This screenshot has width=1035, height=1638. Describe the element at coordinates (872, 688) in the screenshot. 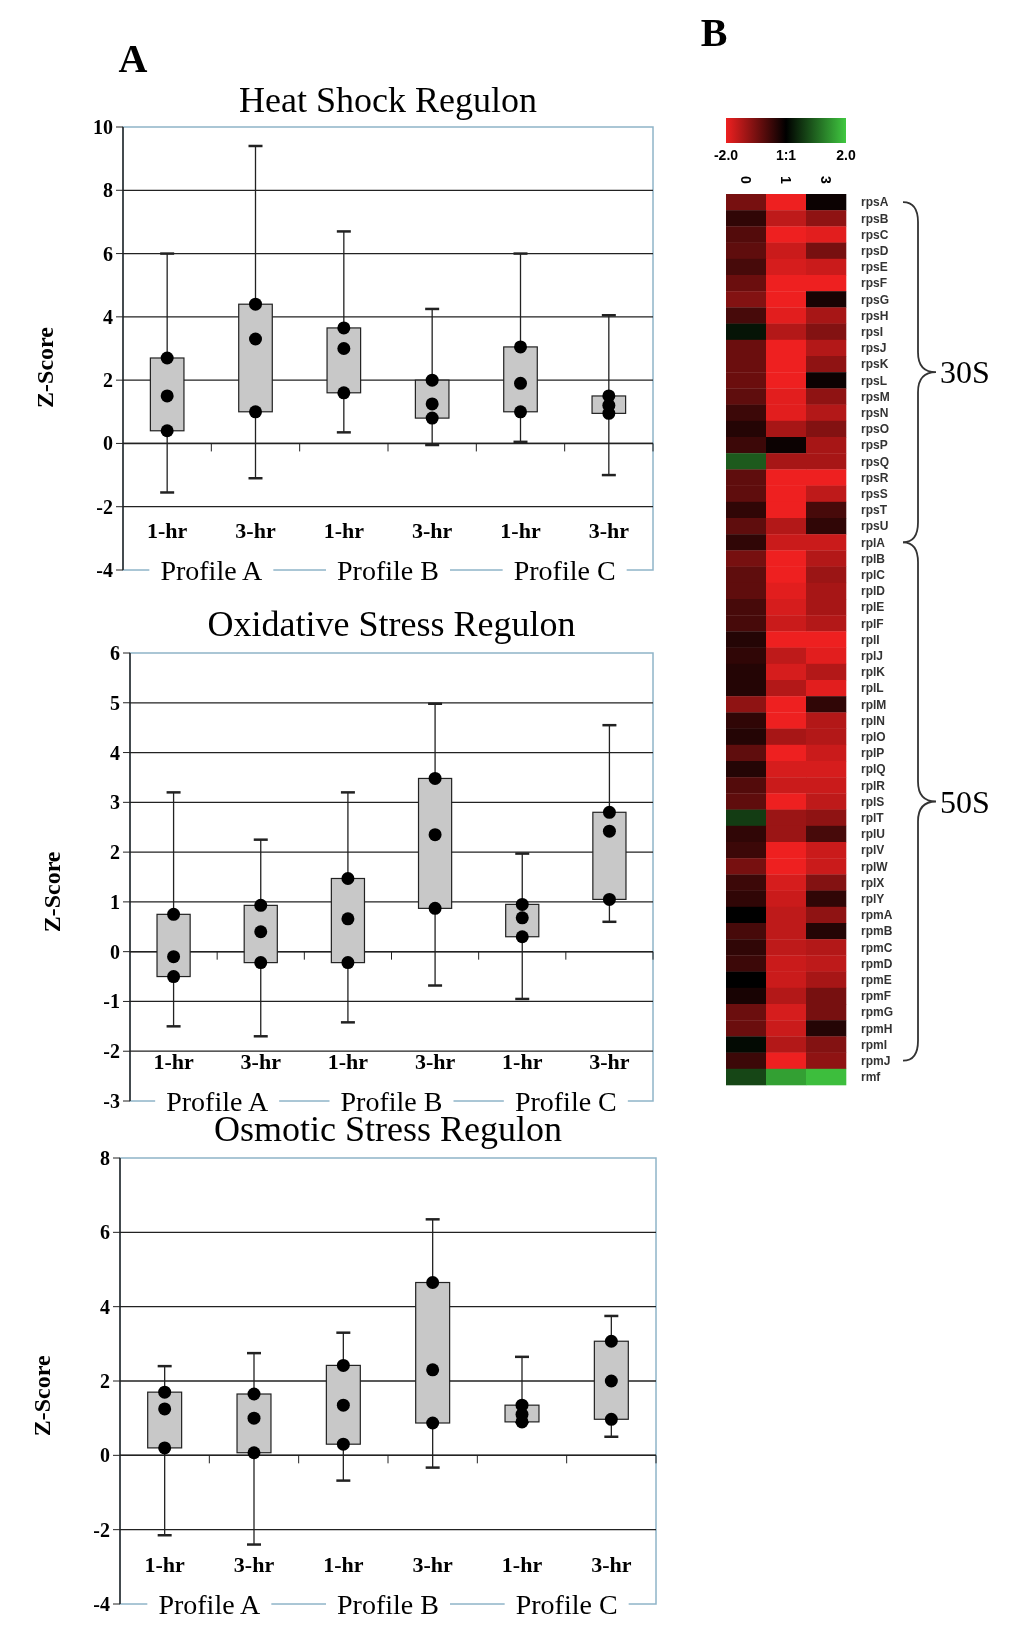

I see `y-tick-label: rplL` at that location.